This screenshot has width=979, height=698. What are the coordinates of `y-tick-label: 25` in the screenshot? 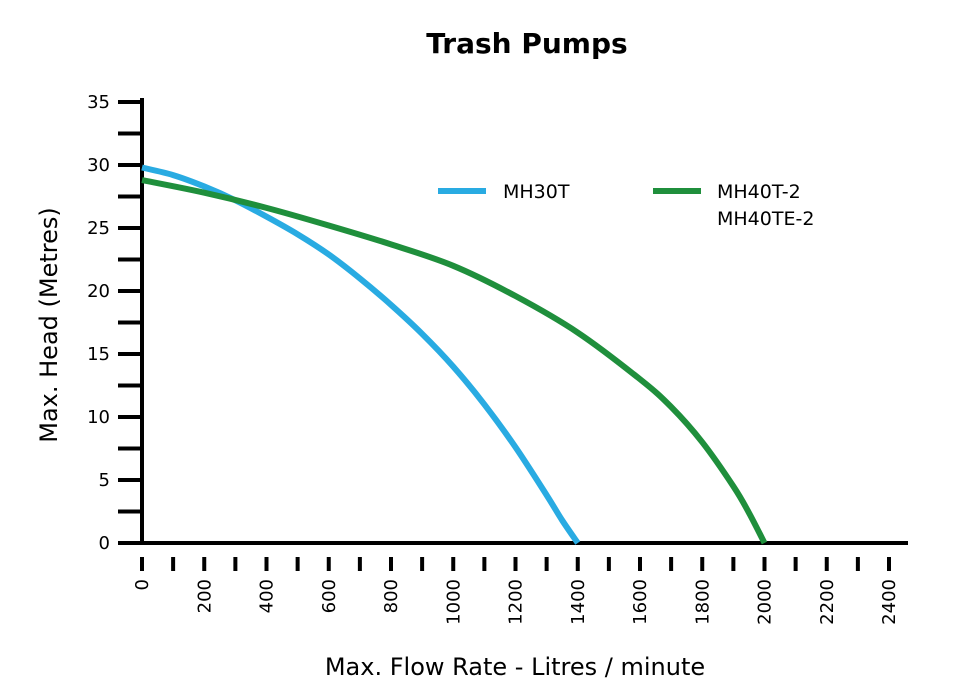 It's located at (98, 228).